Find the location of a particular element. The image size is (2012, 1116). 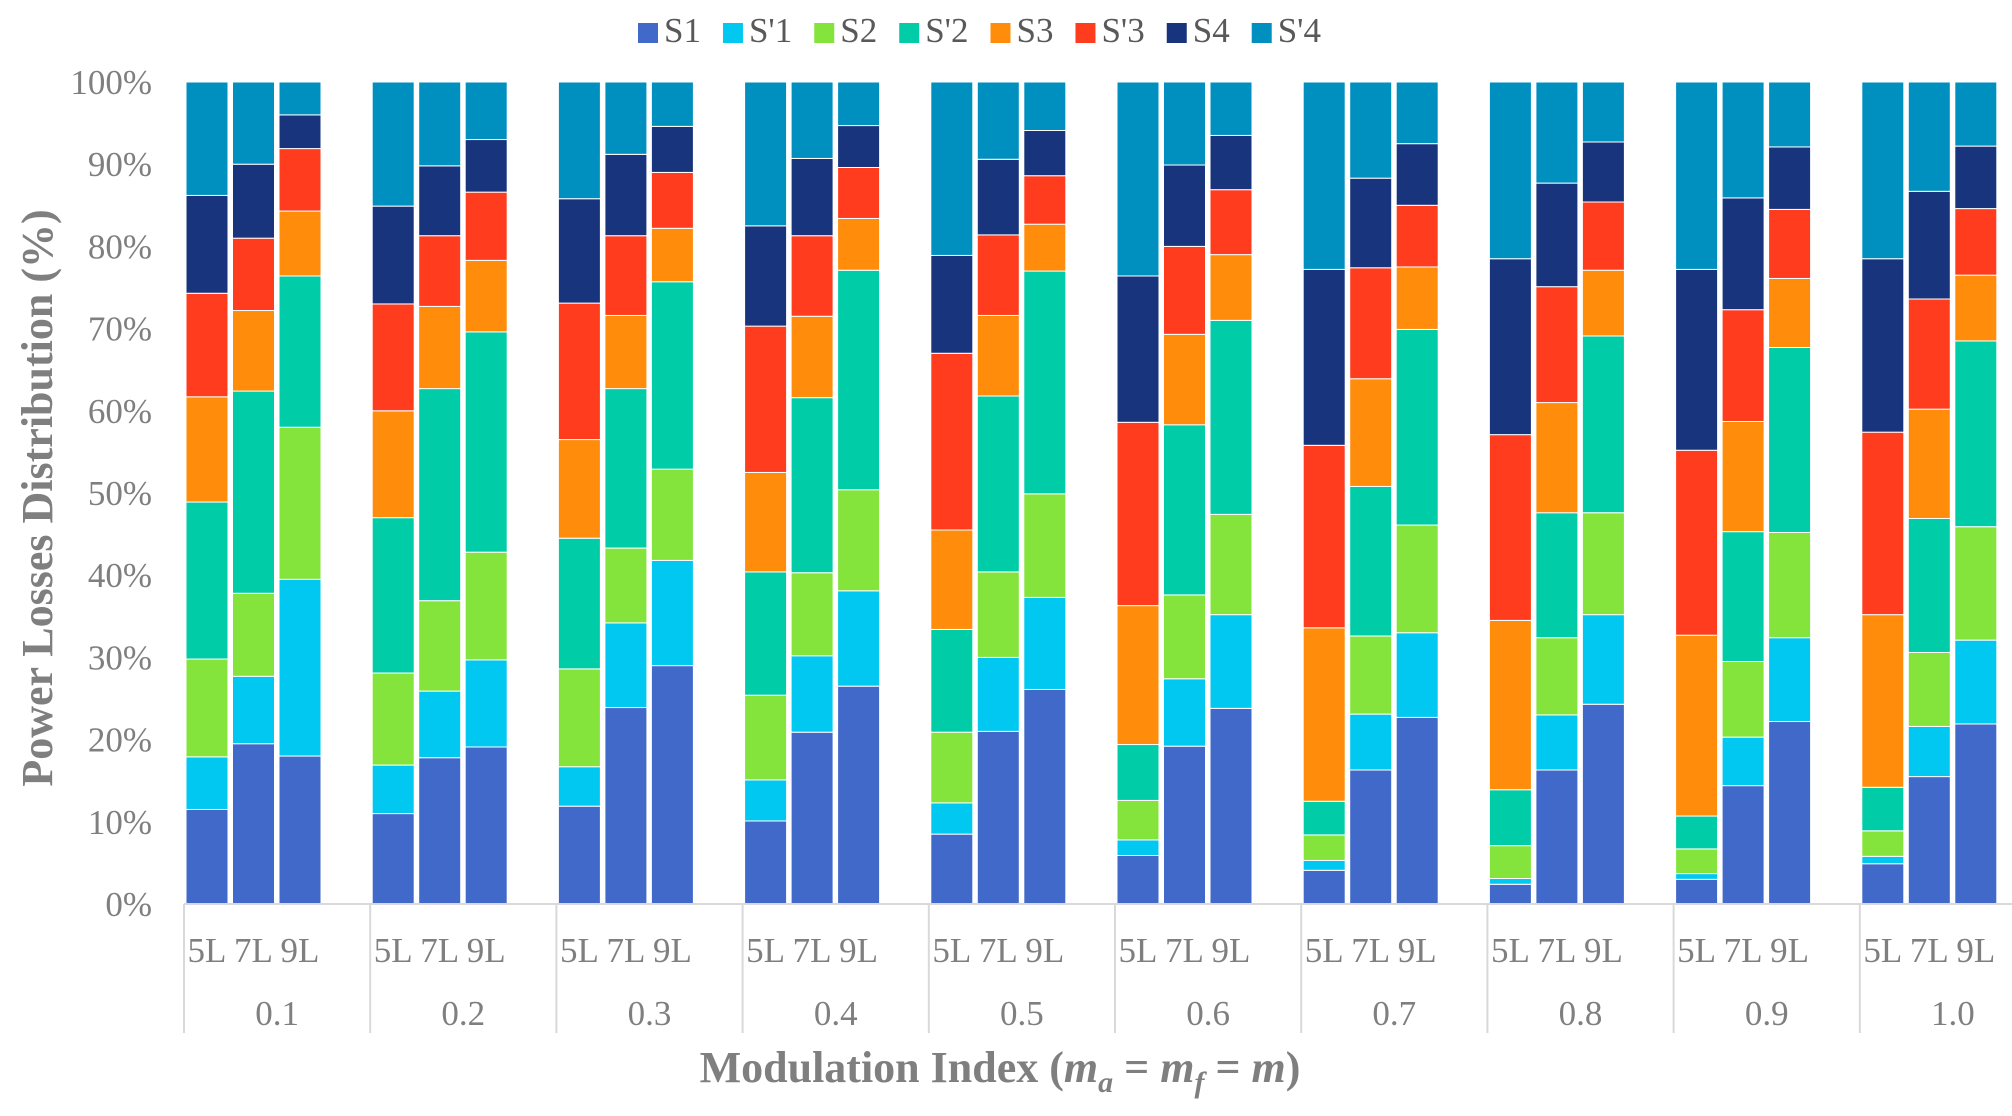

bar-segment: S'3: 16.6% is located at coordinates (579, 371).